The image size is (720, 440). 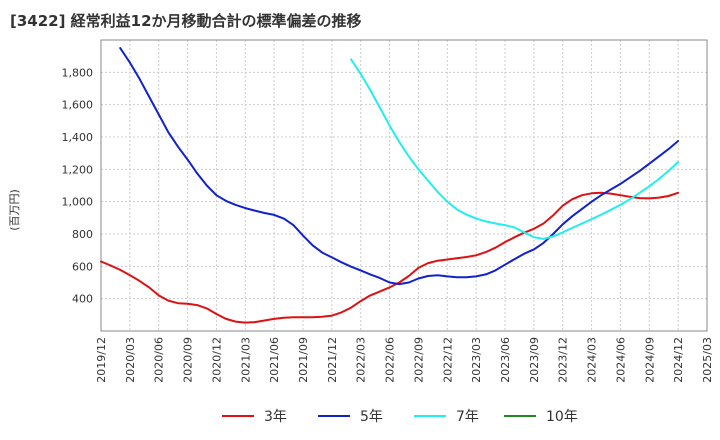 What do you see at coordinates (592, 360) in the screenshot?
I see `x-tick-label: 2024/03` at bounding box center [592, 360].